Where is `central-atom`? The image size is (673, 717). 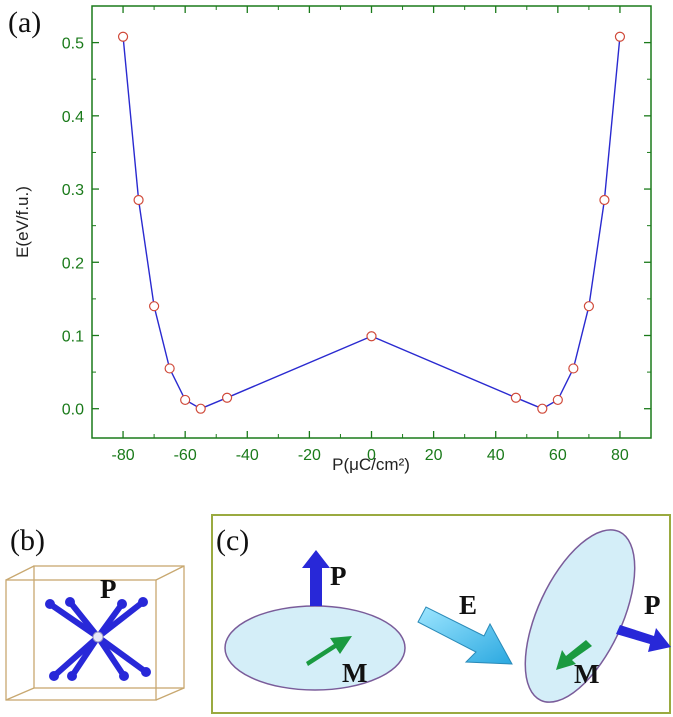 central-atom is located at coordinates (98, 637).